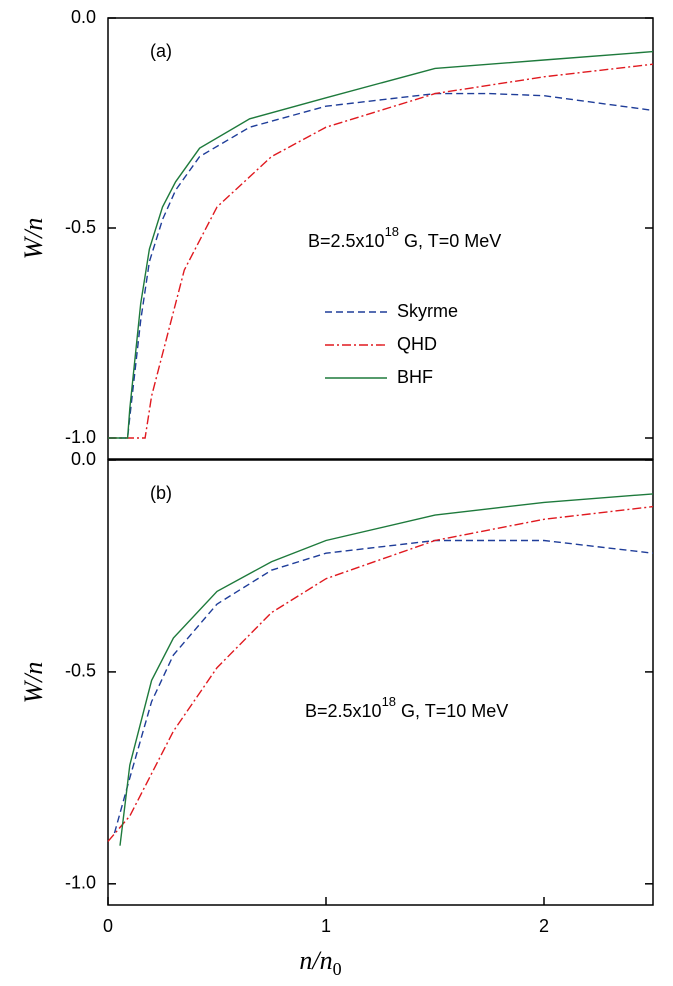 The width and height of the screenshot is (673, 986). Describe the element at coordinates (337, 969) in the screenshot. I see `x-axis-label-subscript: 0` at that location.